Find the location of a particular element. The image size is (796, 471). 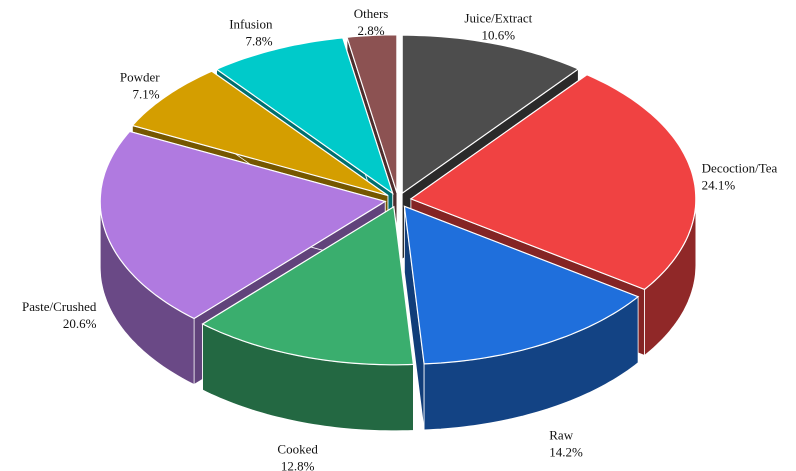

slice-label-value: 10.6% is located at coordinates (499, 34).